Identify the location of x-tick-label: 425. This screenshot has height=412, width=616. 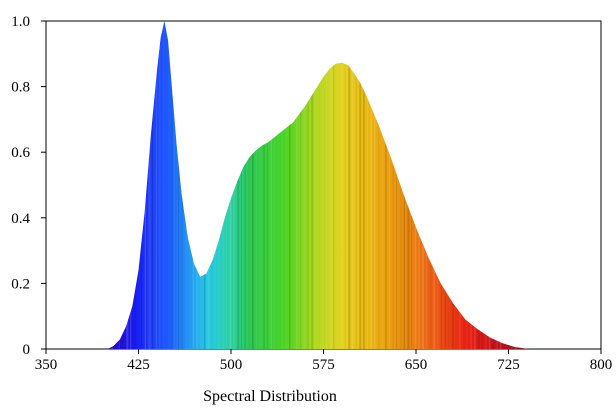
(138, 365).